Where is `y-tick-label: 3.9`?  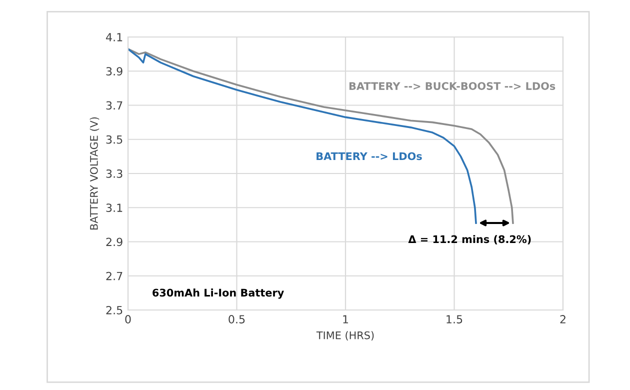
y-tick-label: 3.9 is located at coordinates (114, 71).